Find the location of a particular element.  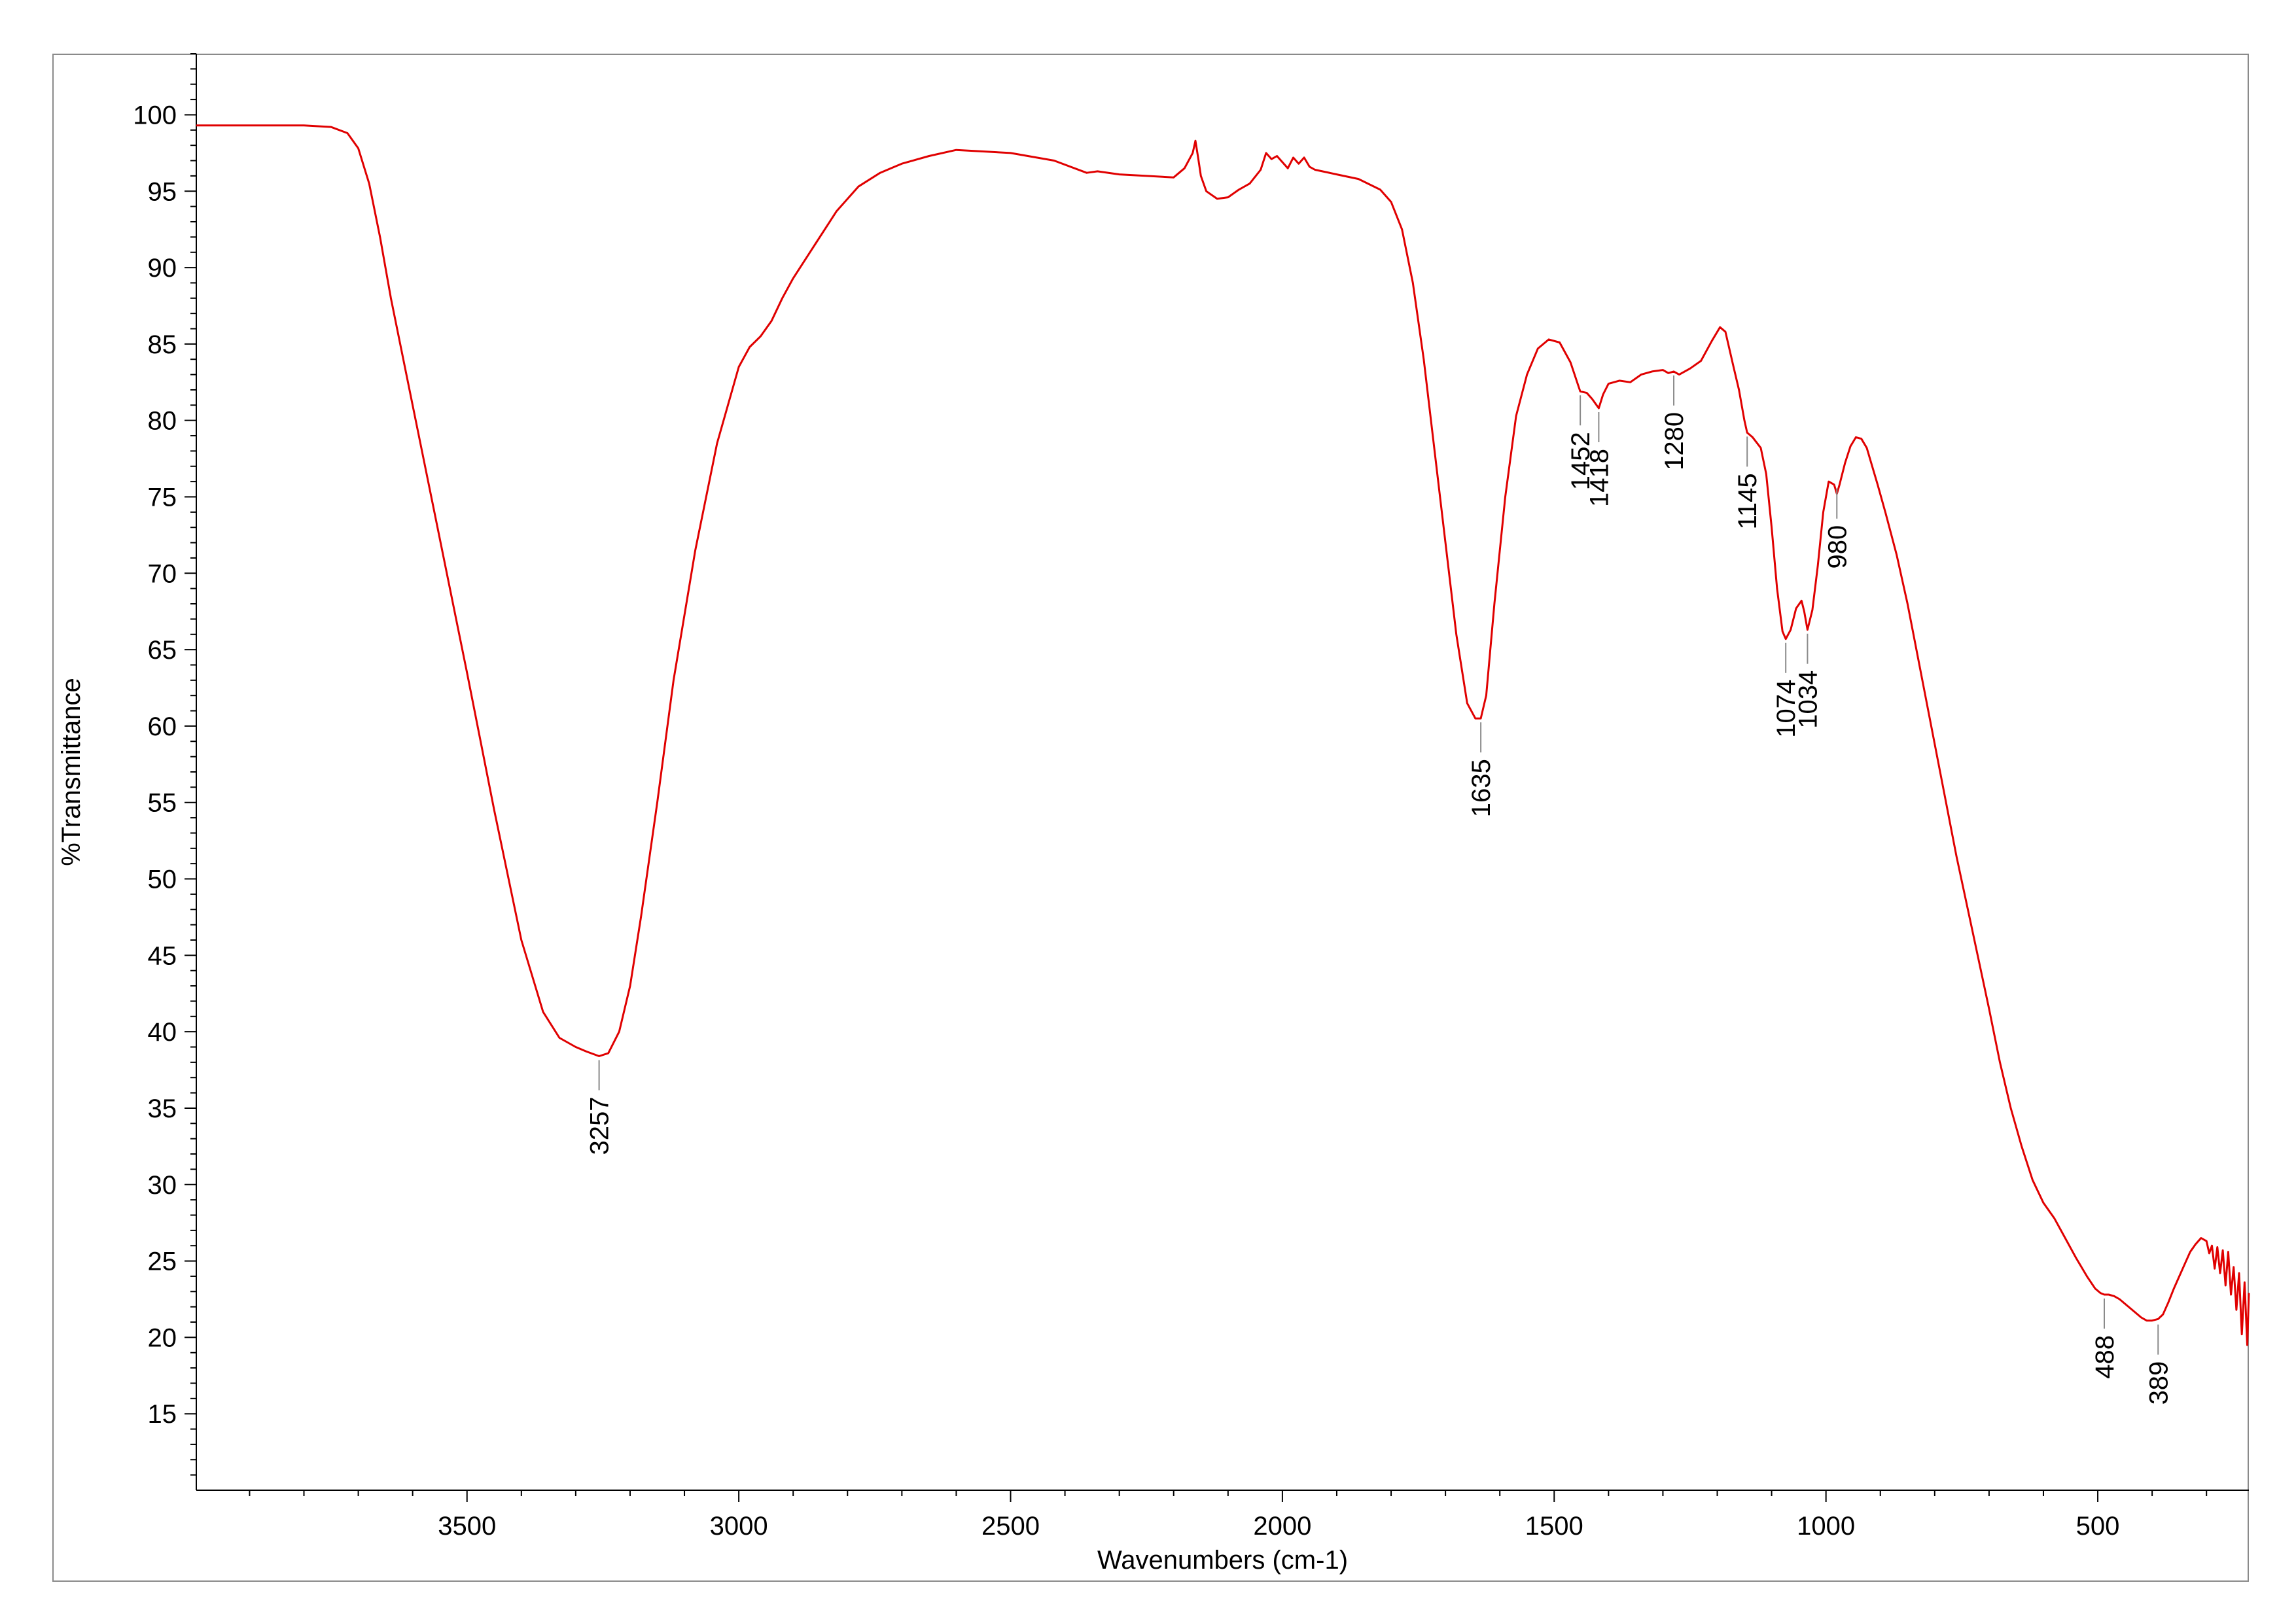

y-tick-label: 50 is located at coordinates (162, 880).